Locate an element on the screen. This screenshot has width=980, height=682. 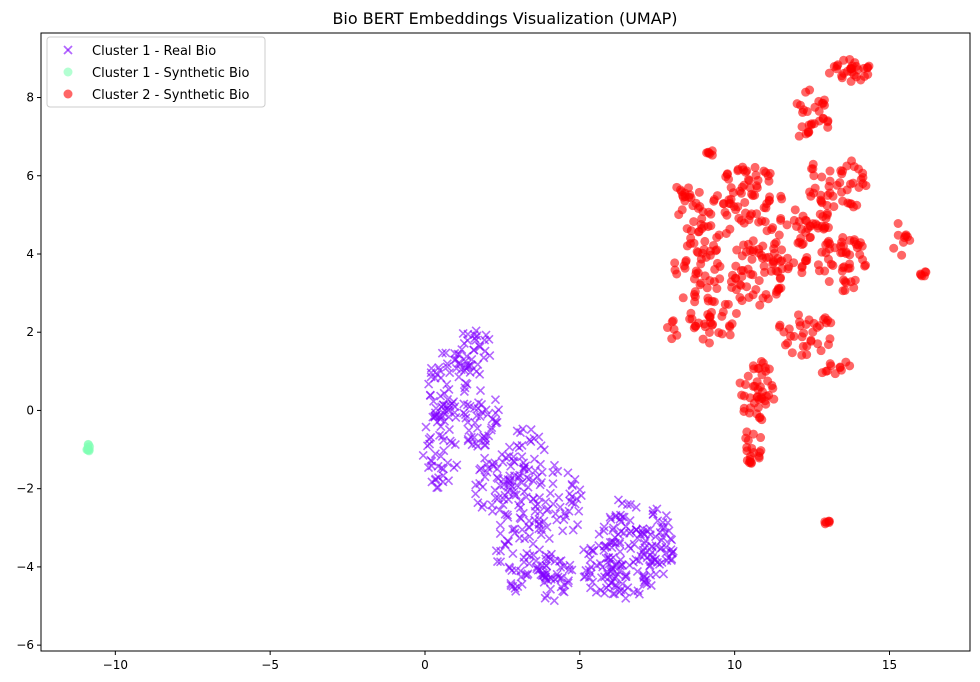
y-tick-label: −4 is located at coordinates (25, 567).